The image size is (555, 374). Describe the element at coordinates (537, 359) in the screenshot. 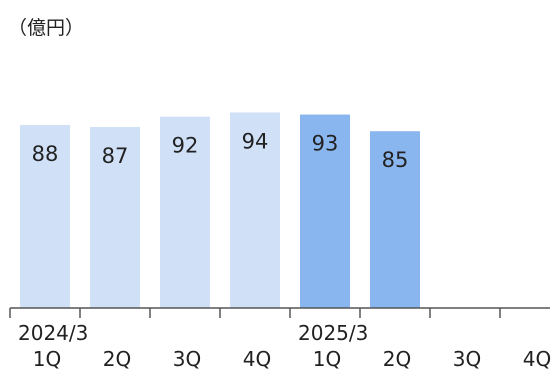

I see `x-tick-label-8: 4Q` at that location.